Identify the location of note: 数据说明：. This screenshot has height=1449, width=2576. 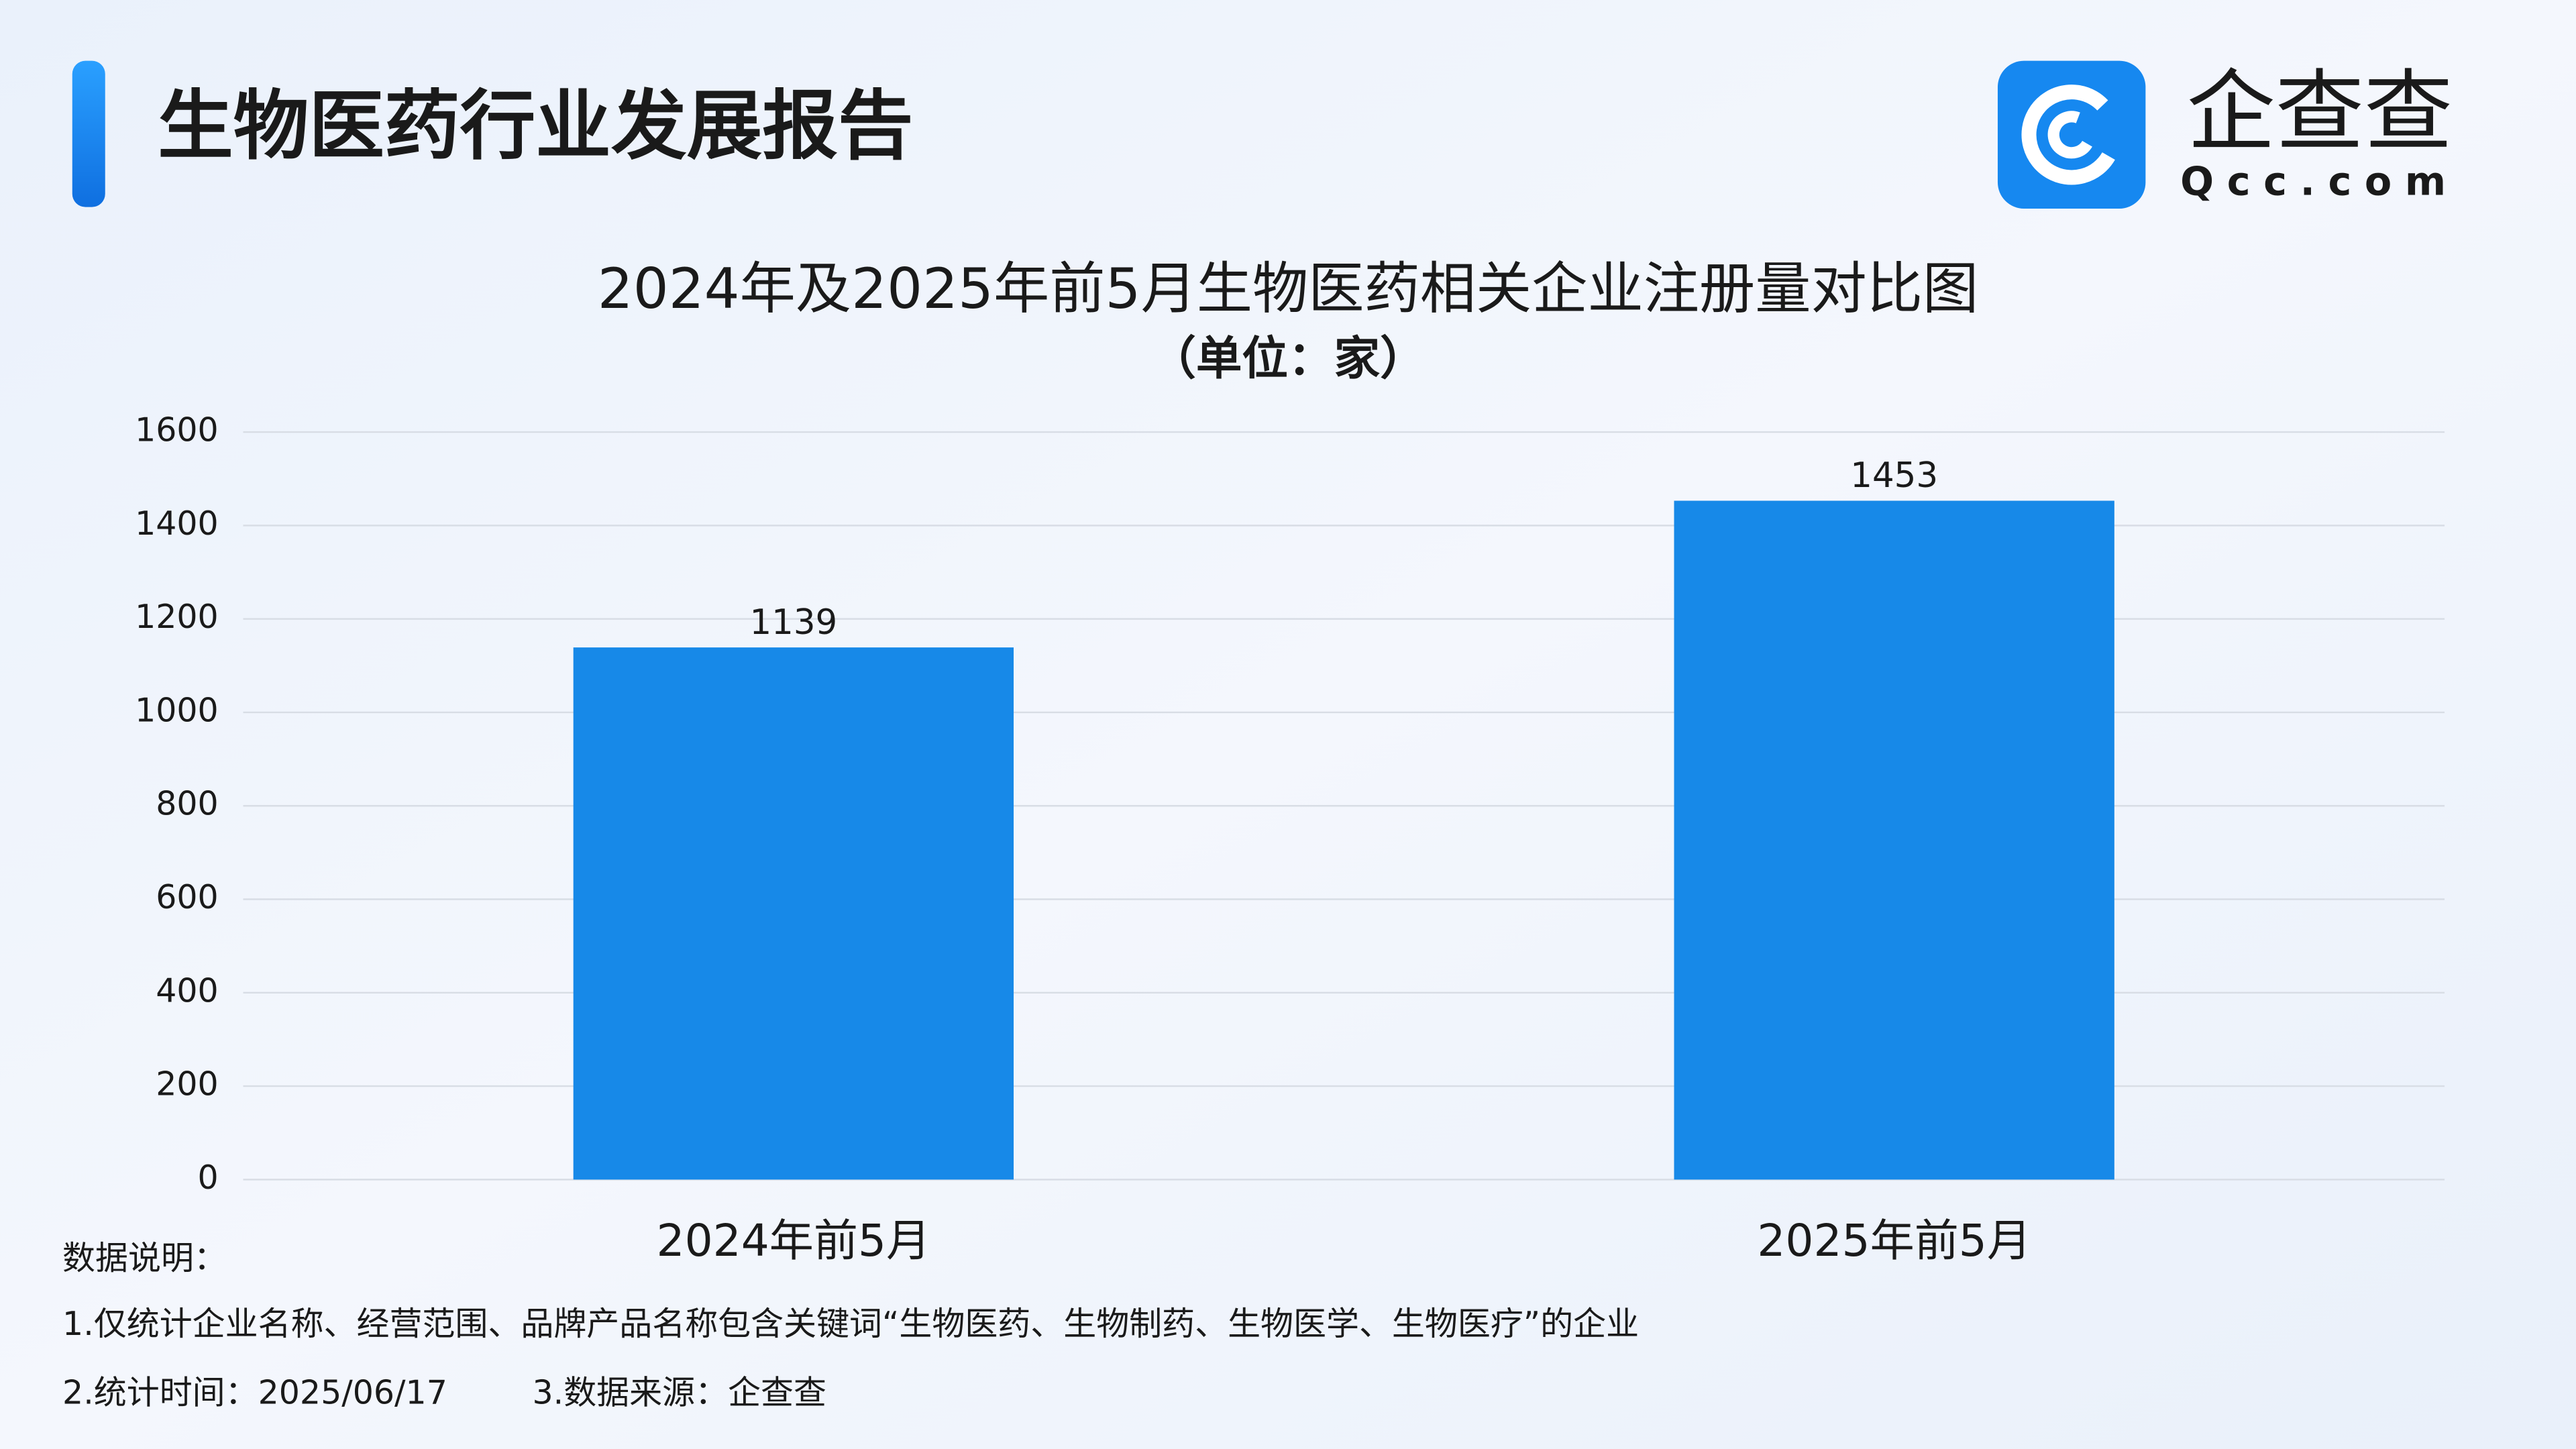
(144, 1258).